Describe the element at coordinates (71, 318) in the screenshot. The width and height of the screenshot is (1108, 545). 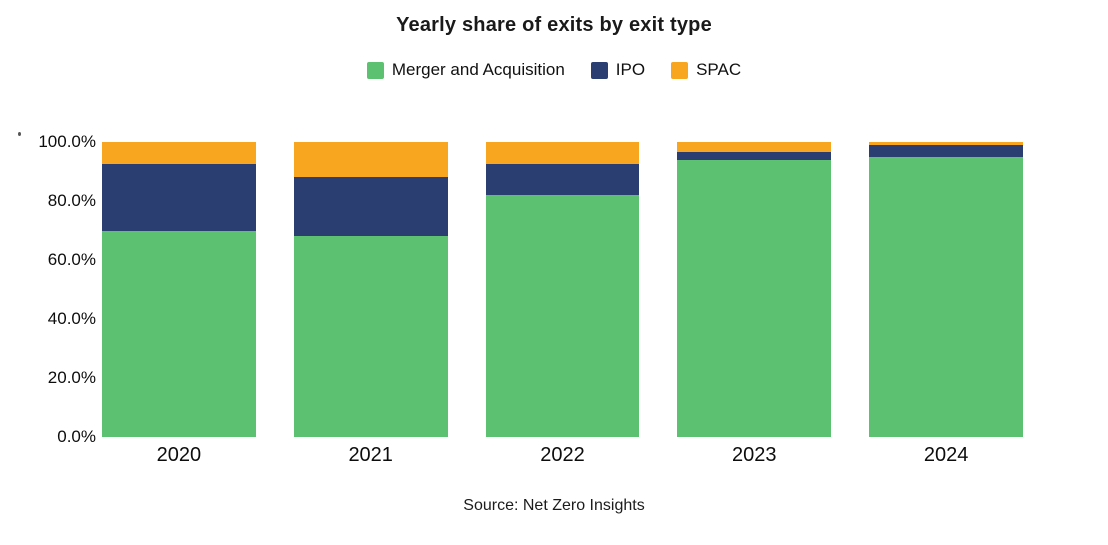
I see `y-axis-tick-label: 40.0%` at that location.